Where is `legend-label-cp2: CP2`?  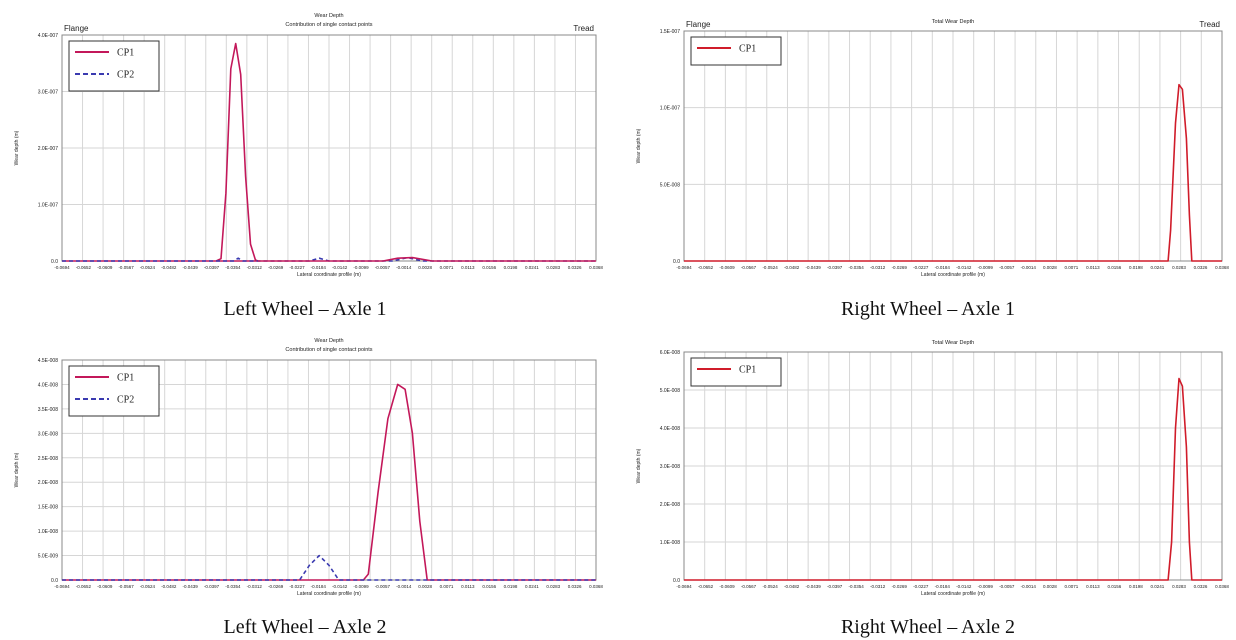
legend-label-cp2: CP2 is located at coordinates (125, 75).